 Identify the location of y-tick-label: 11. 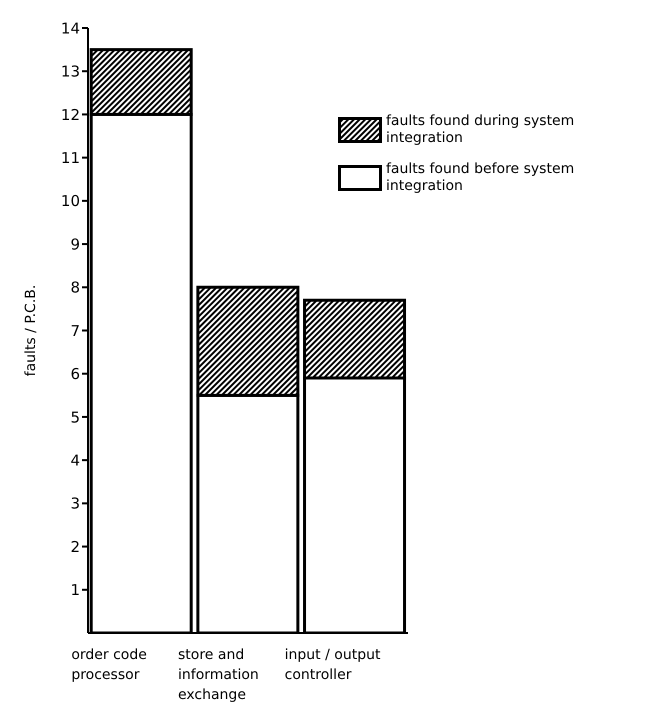
(70, 157).